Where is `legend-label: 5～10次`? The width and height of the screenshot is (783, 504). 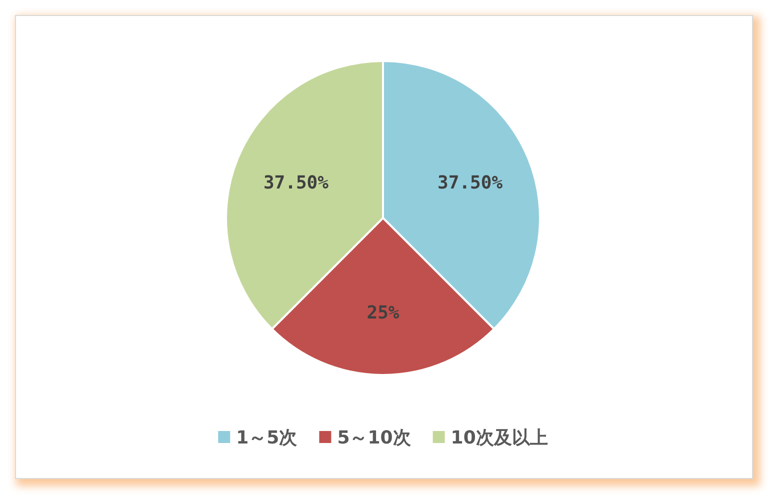
legend-label: 5～10次 is located at coordinates (374, 437).